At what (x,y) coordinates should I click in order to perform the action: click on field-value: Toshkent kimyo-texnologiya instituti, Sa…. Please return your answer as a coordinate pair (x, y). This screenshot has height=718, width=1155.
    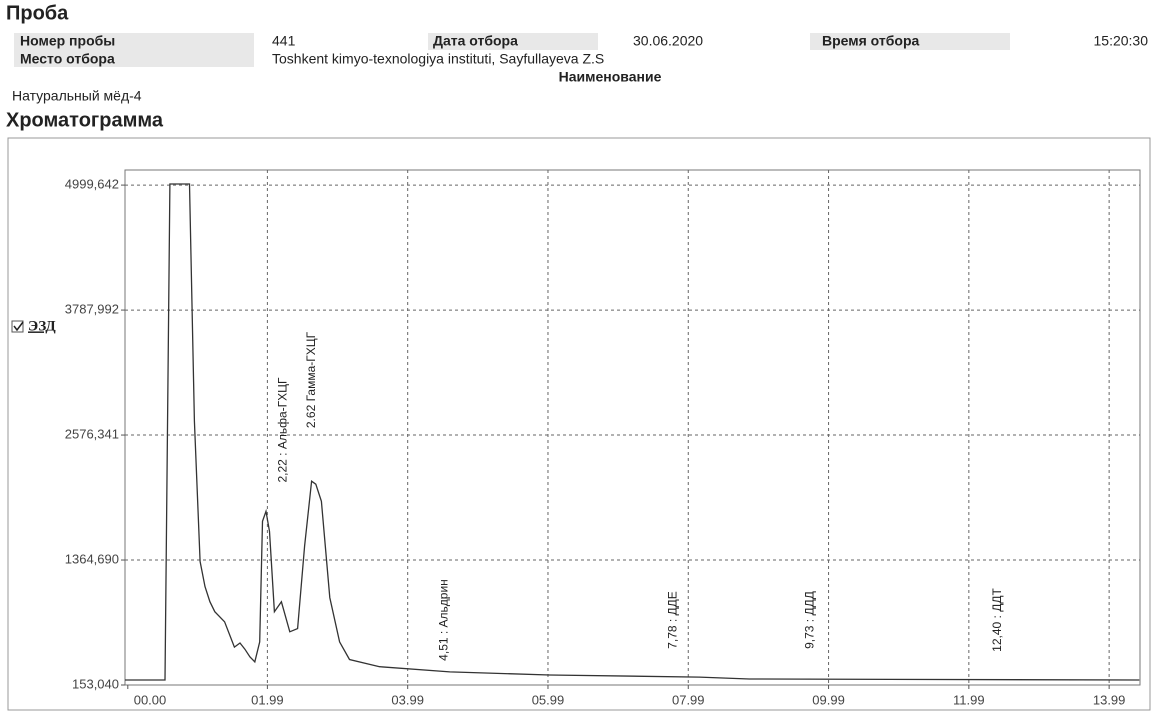
    Looking at the image, I should click on (438, 59).